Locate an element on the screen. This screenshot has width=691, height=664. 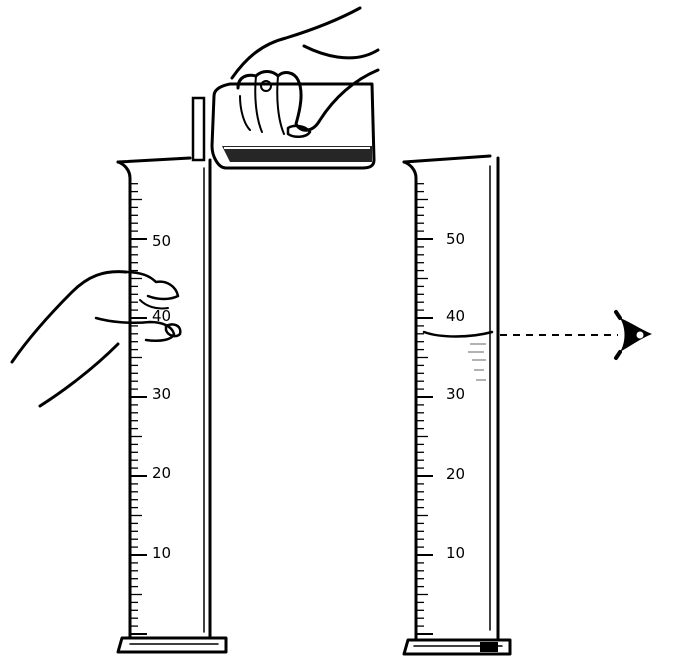
left-label-40: 40 is located at coordinates (161, 316).